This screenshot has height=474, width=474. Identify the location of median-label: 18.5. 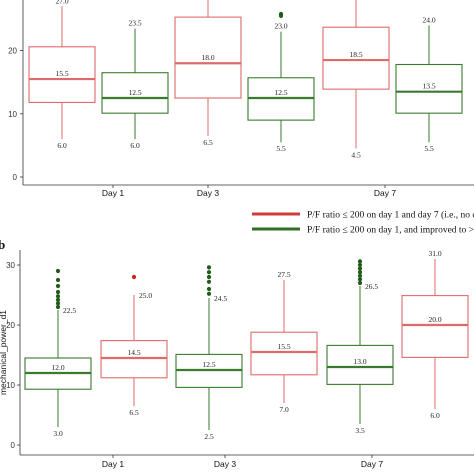
(355, 54).